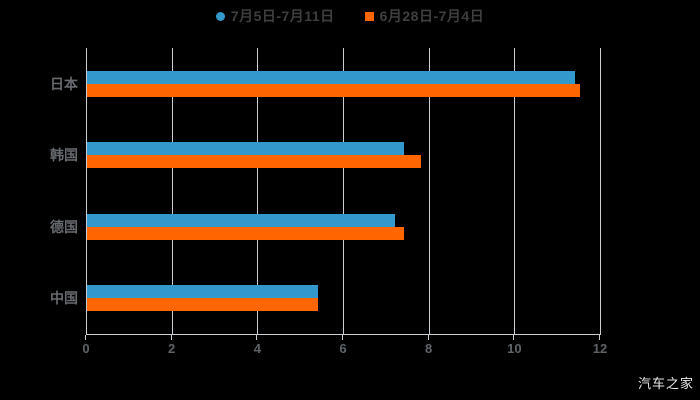  I want to click on x-label-0: 0, so click(86, 348).